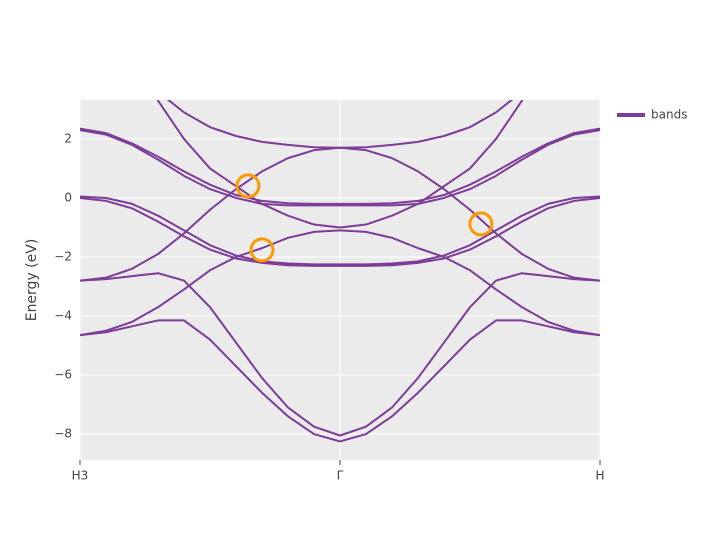 The image size is (720, 540). What do you see at coordinates (340, 476) in the screenshot?
I see `x-tick-label: Γ` at bounding box center [340, 476].